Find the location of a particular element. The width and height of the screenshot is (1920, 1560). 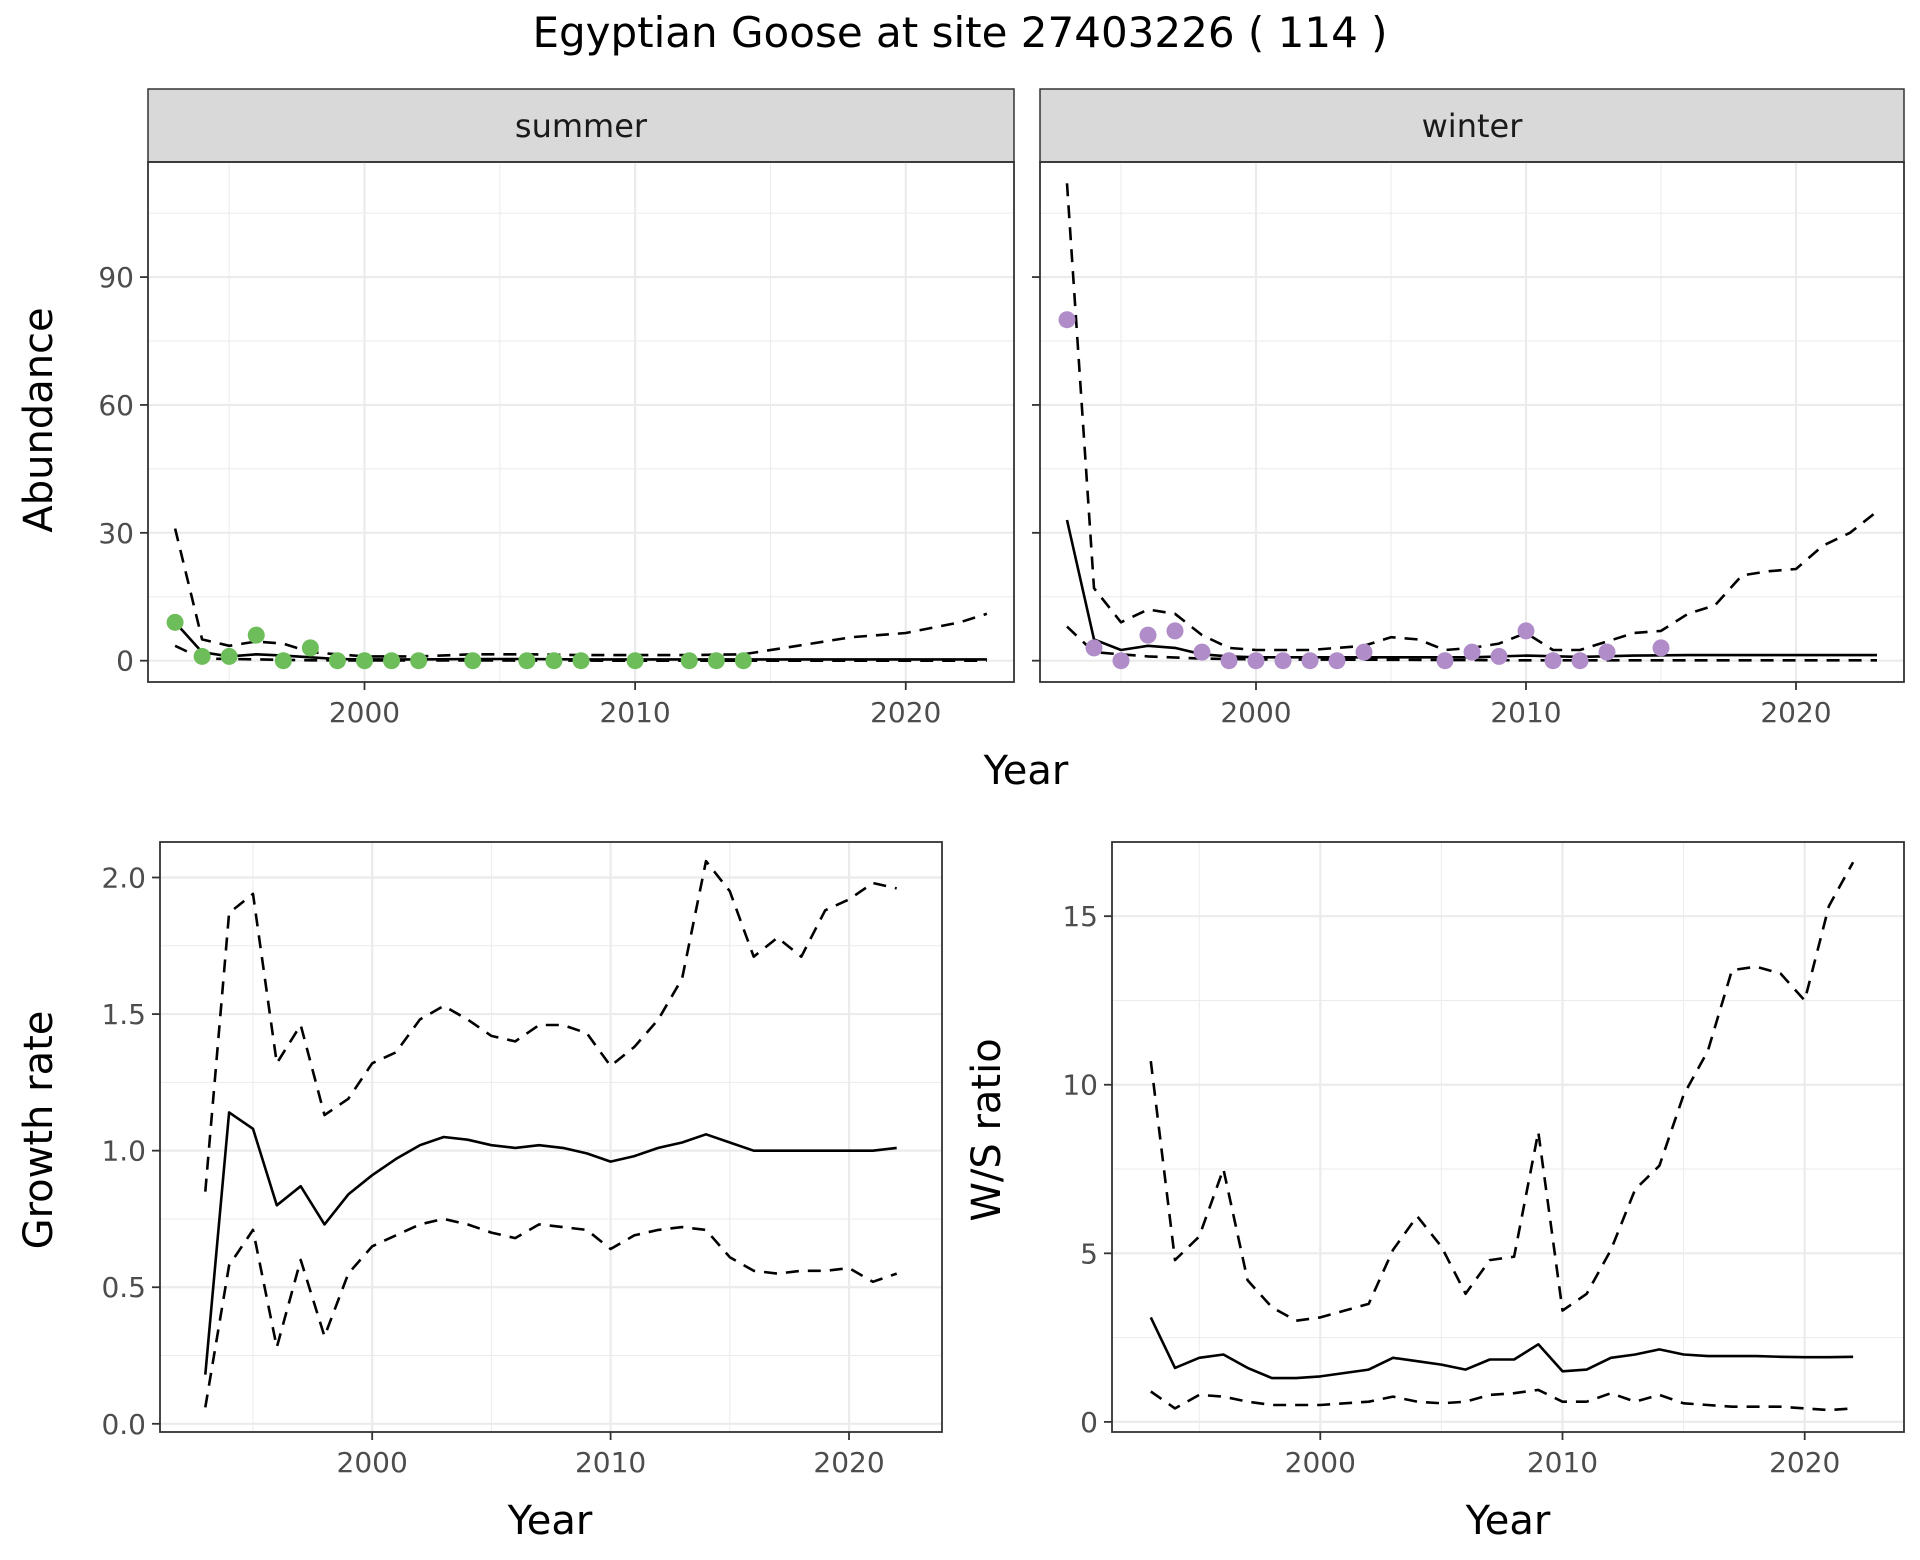

ws-y-axis-label: W/S ratio is located at coordinates (987, 1129).